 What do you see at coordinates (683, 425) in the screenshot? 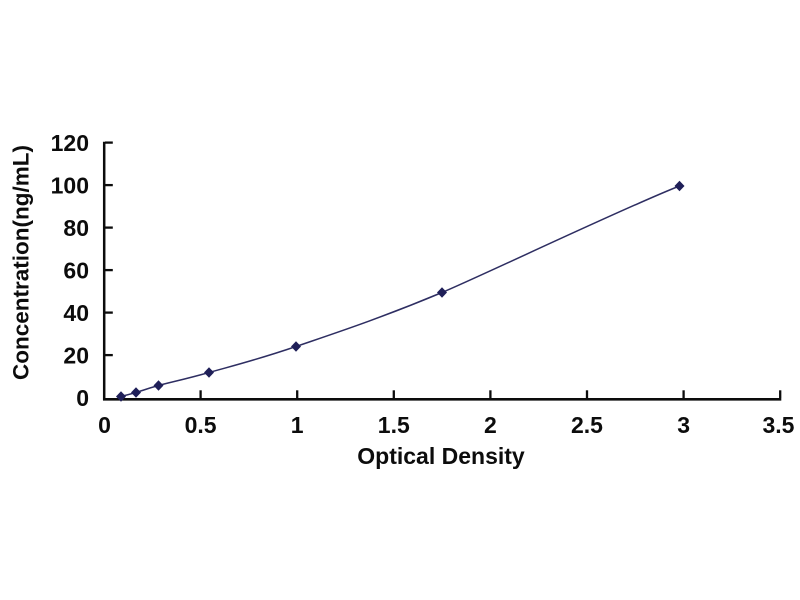
I see `svg-text: 3` at bounding box center [683, 425].